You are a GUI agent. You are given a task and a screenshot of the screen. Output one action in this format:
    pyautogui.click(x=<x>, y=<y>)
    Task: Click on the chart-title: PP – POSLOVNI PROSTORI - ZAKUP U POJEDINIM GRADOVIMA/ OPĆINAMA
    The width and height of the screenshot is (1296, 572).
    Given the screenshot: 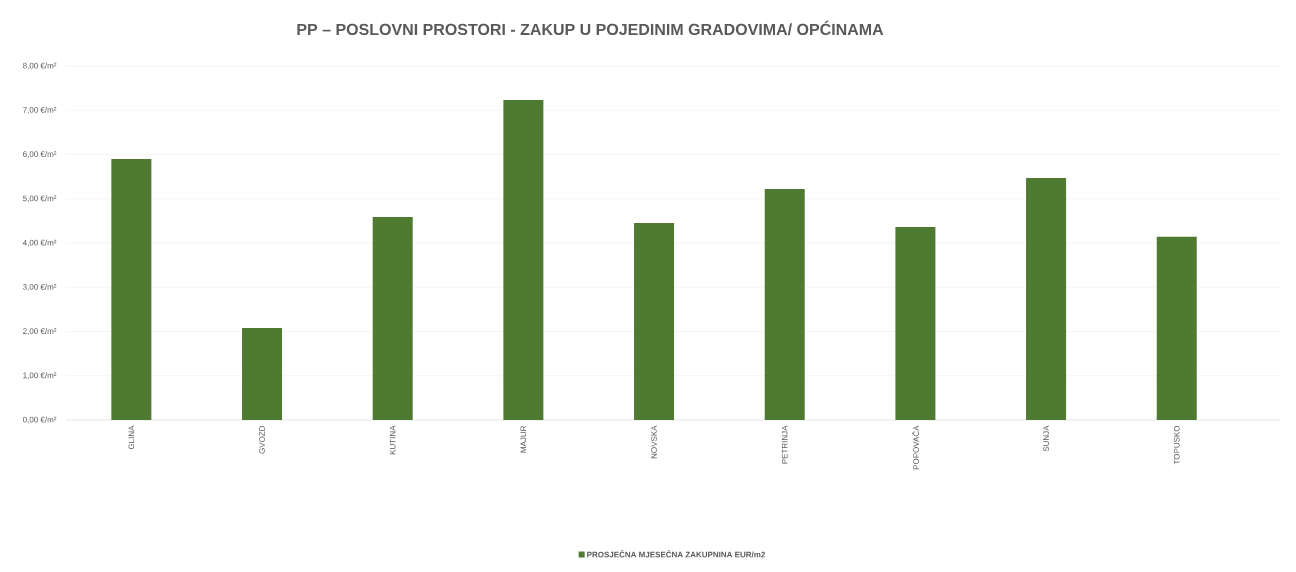 What is the action you would take?
    pyautogui.click(x=590, y=28)
    